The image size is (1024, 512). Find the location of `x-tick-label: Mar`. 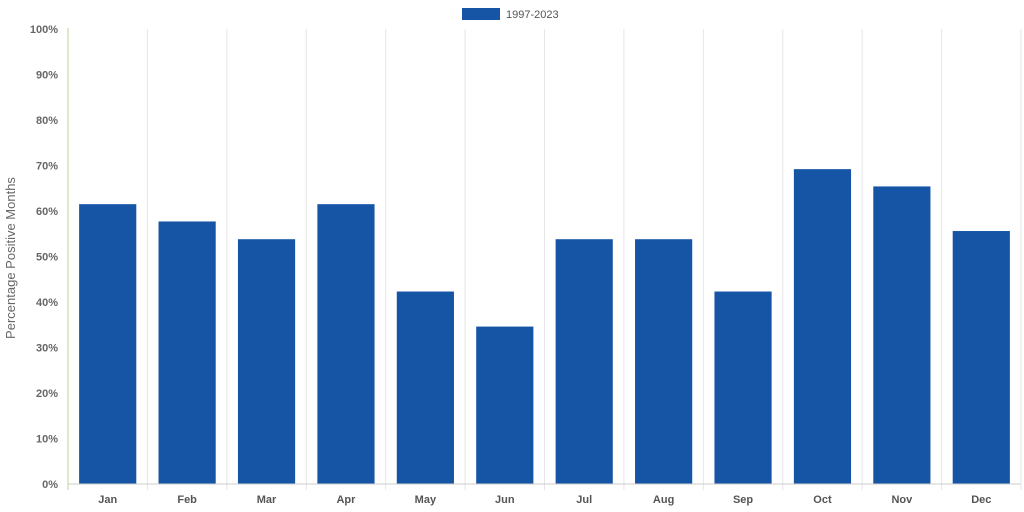

x-tick-label: Mar is located at coordinates (267, 500).